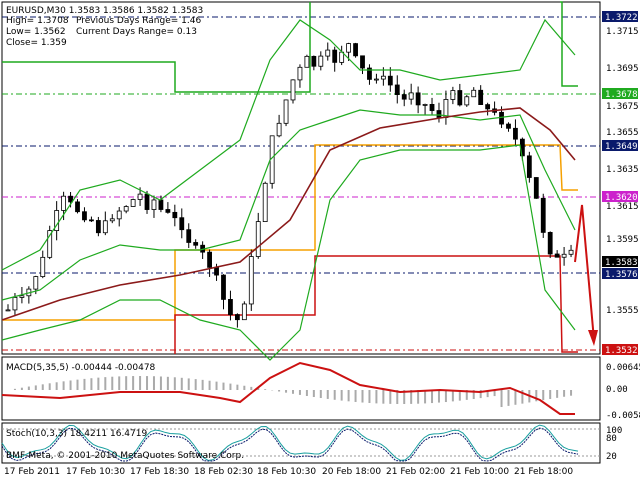 This screenshot has width=640, height=480. I want to click on time-tick: 18 Feb 02:30, so click(223, 472).